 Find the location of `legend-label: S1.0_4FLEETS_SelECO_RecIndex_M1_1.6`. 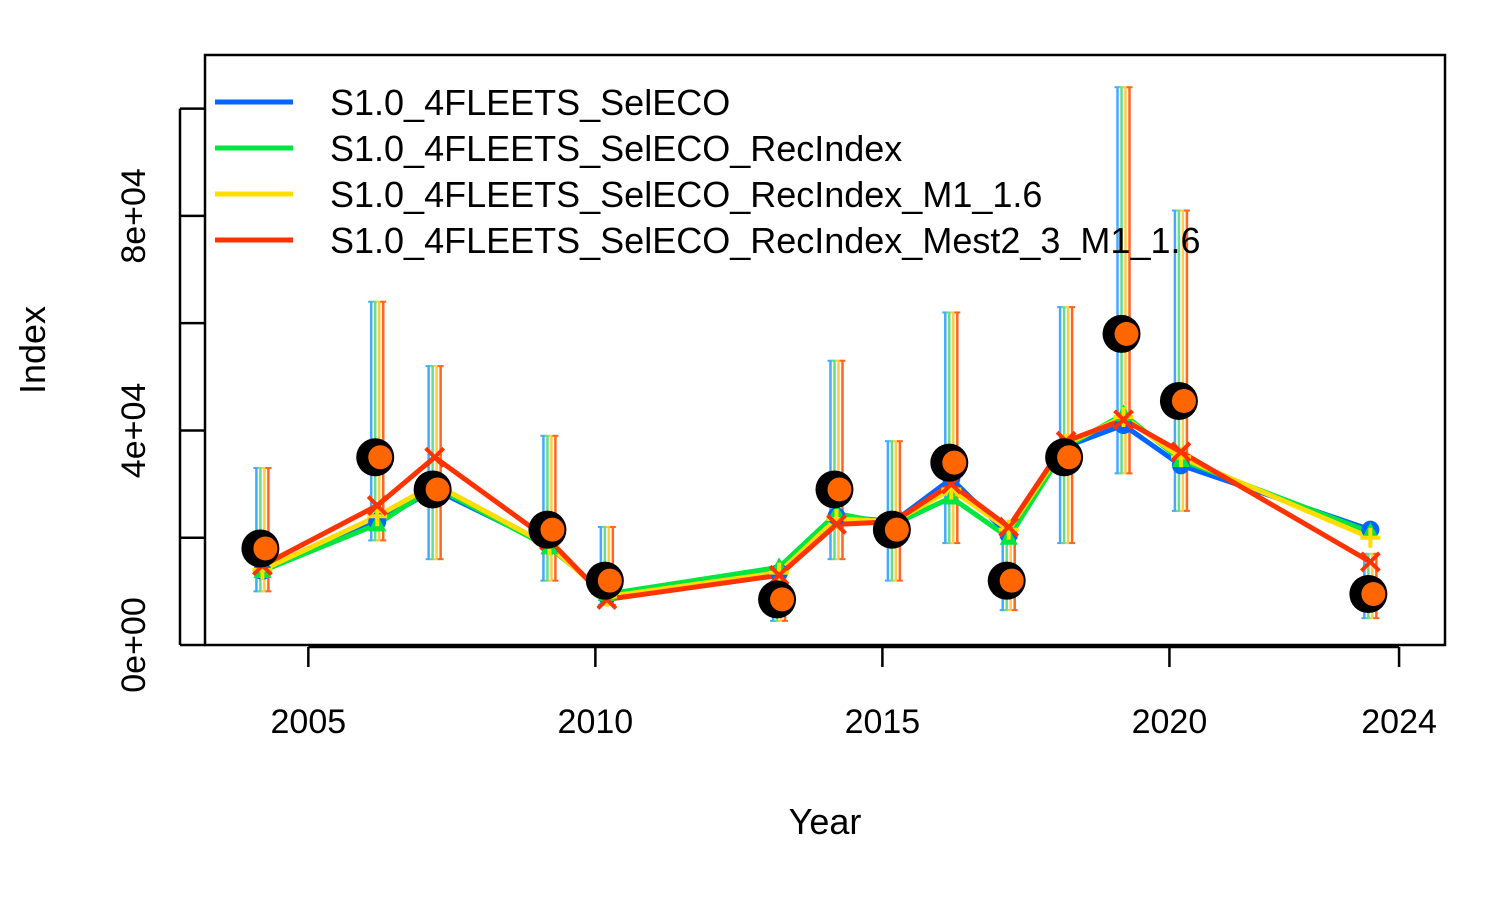

legend-label: S1.0_4FLEETS_SelECO_RecIndex_M1_1.6 is located at coordinates (686, 194).